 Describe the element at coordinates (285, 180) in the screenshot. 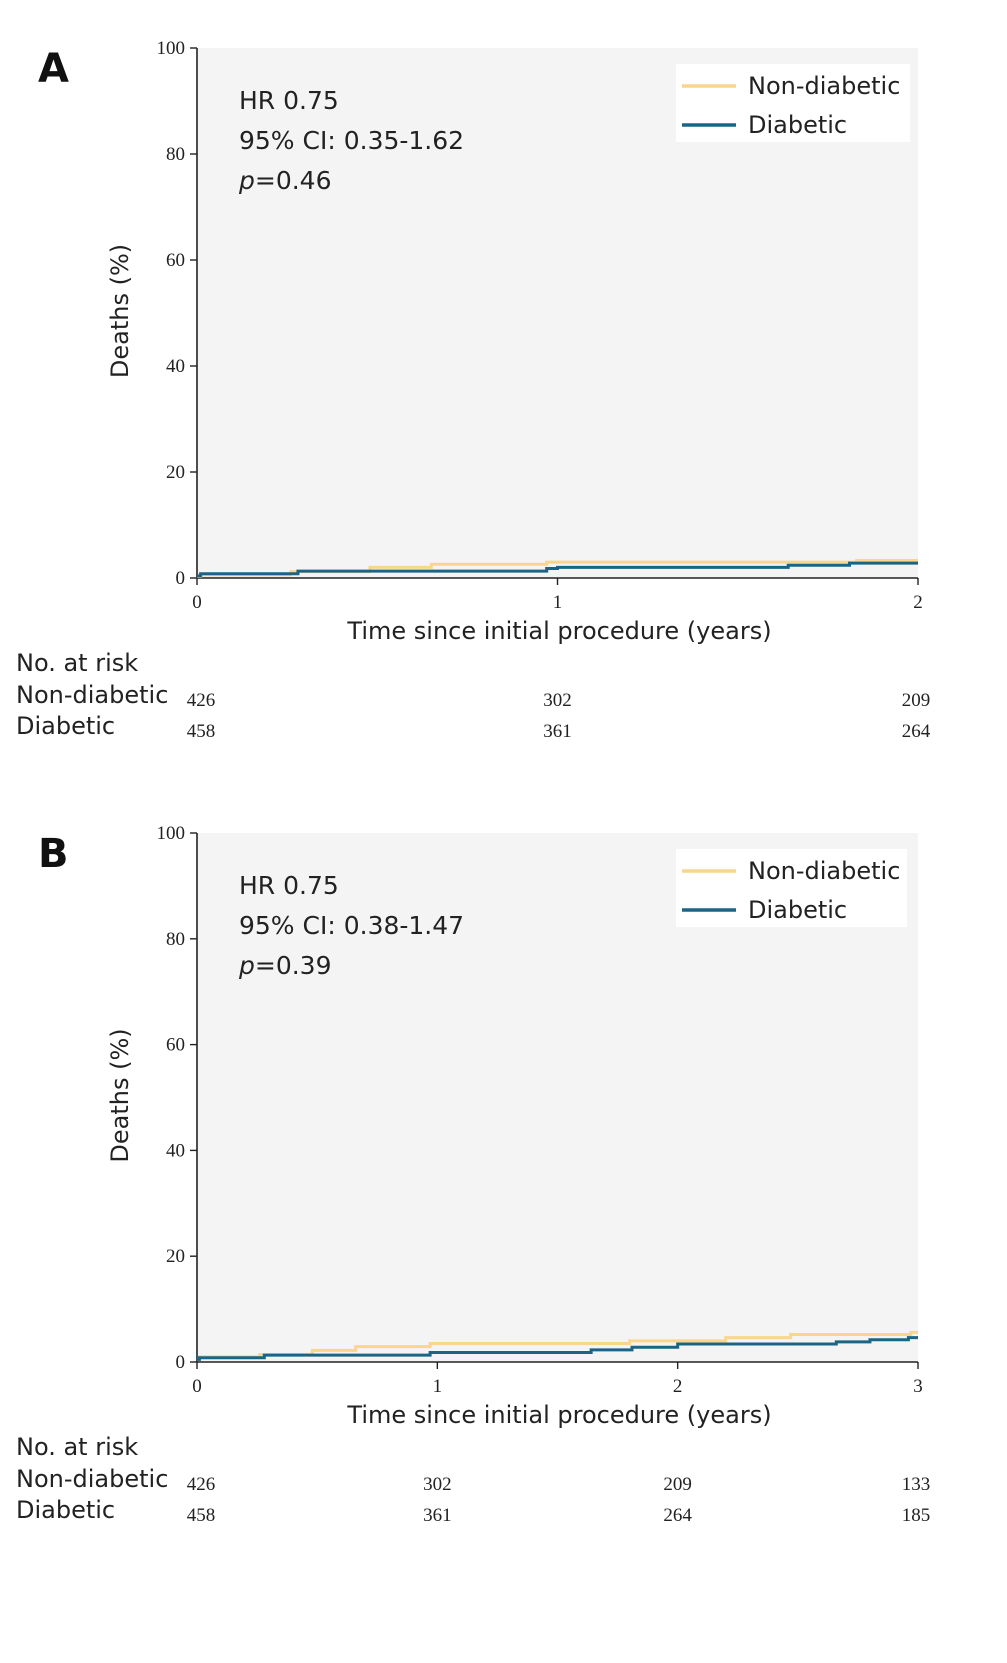

I see `p-value-text: p=0.46` at that location.